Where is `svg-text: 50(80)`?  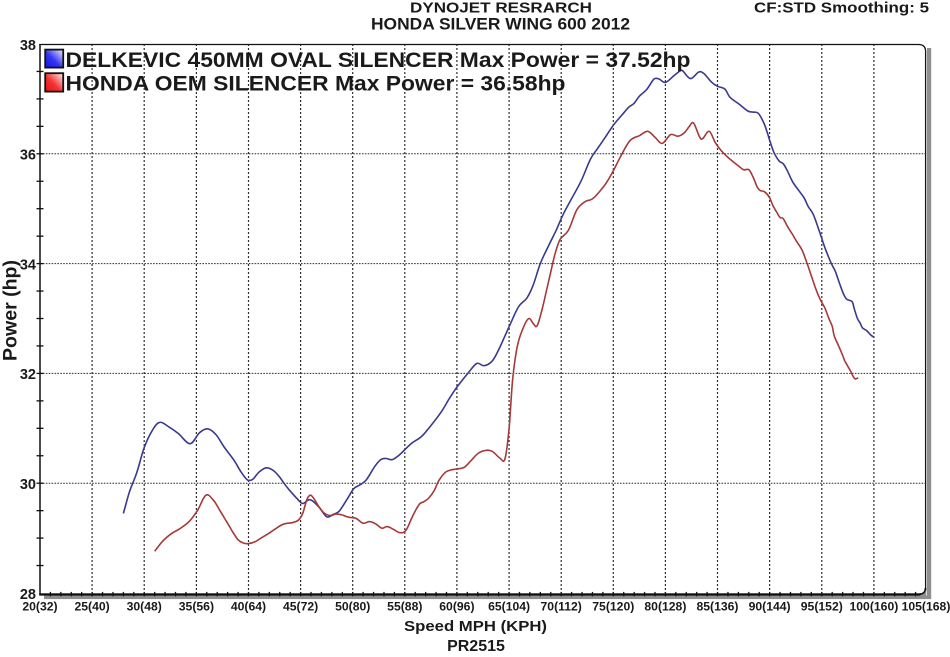 svg-text: 50(80) is located at coordinates (352, 606).